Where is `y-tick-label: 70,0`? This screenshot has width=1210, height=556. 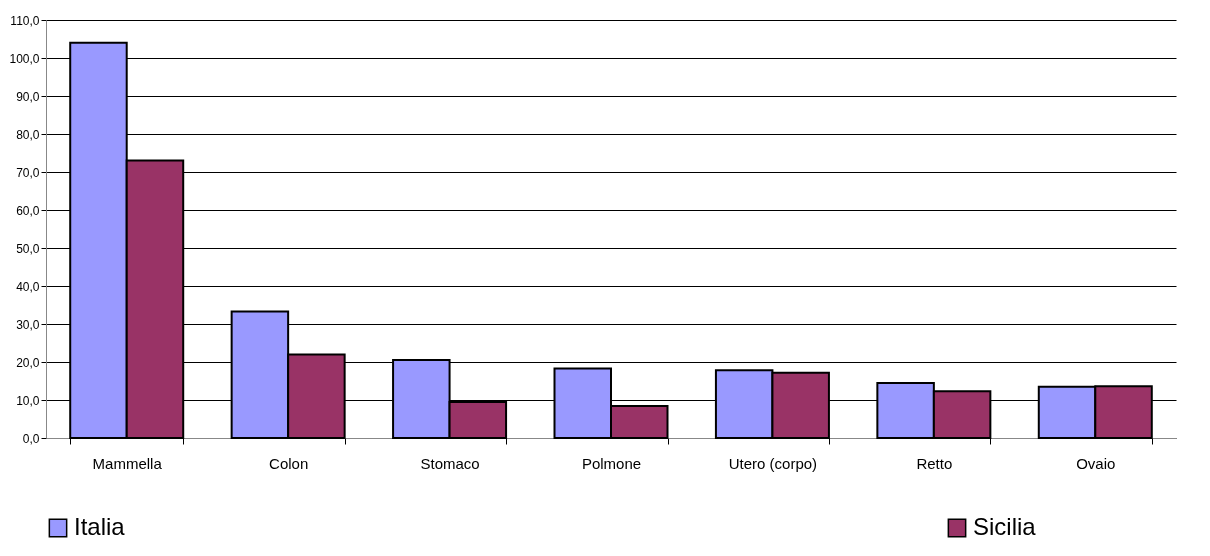
y-tick-label: 70,0 is located at coordinates (28, 172).